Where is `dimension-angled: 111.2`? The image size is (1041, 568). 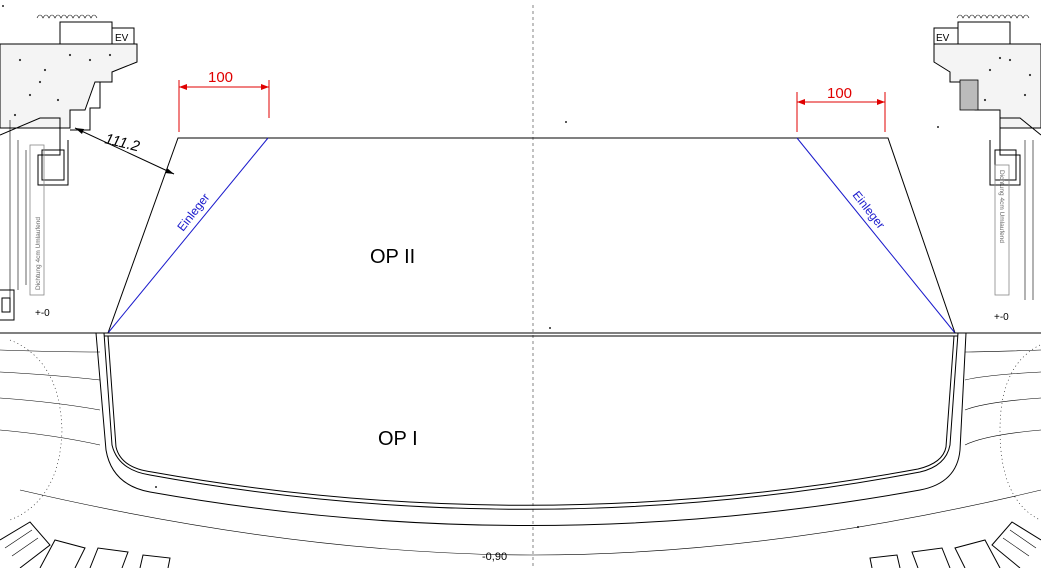
dimension-angled: 111.2 is located at coordinates (124, 151).